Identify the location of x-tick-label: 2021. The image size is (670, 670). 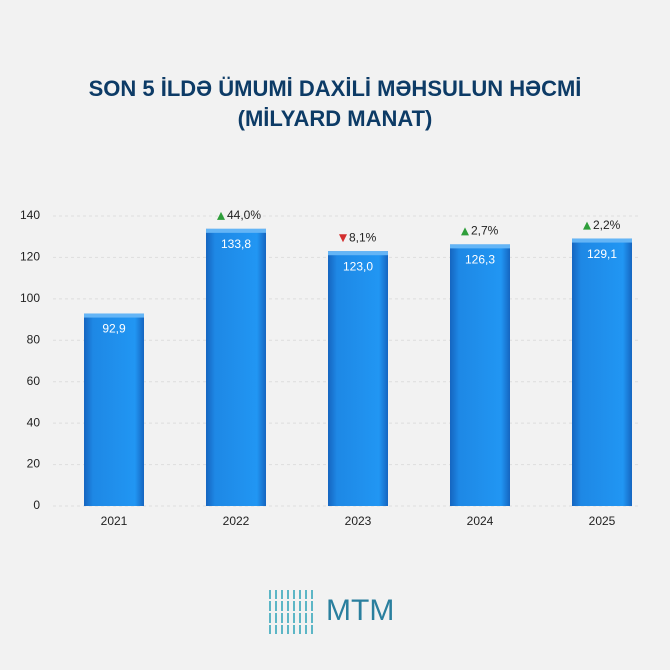
(114, 521).